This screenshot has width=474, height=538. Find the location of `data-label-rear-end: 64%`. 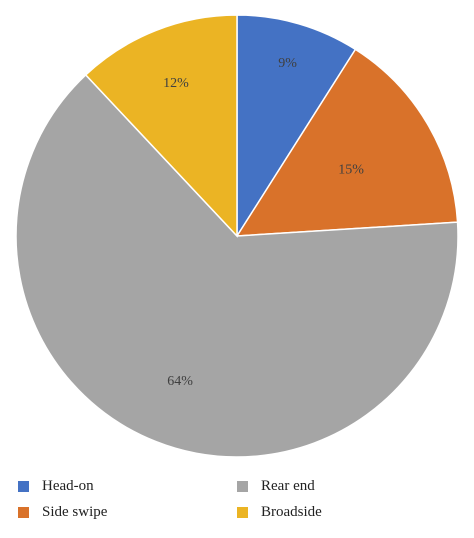

data-label-rear-end: 64% is located at coordinates (180, 381).